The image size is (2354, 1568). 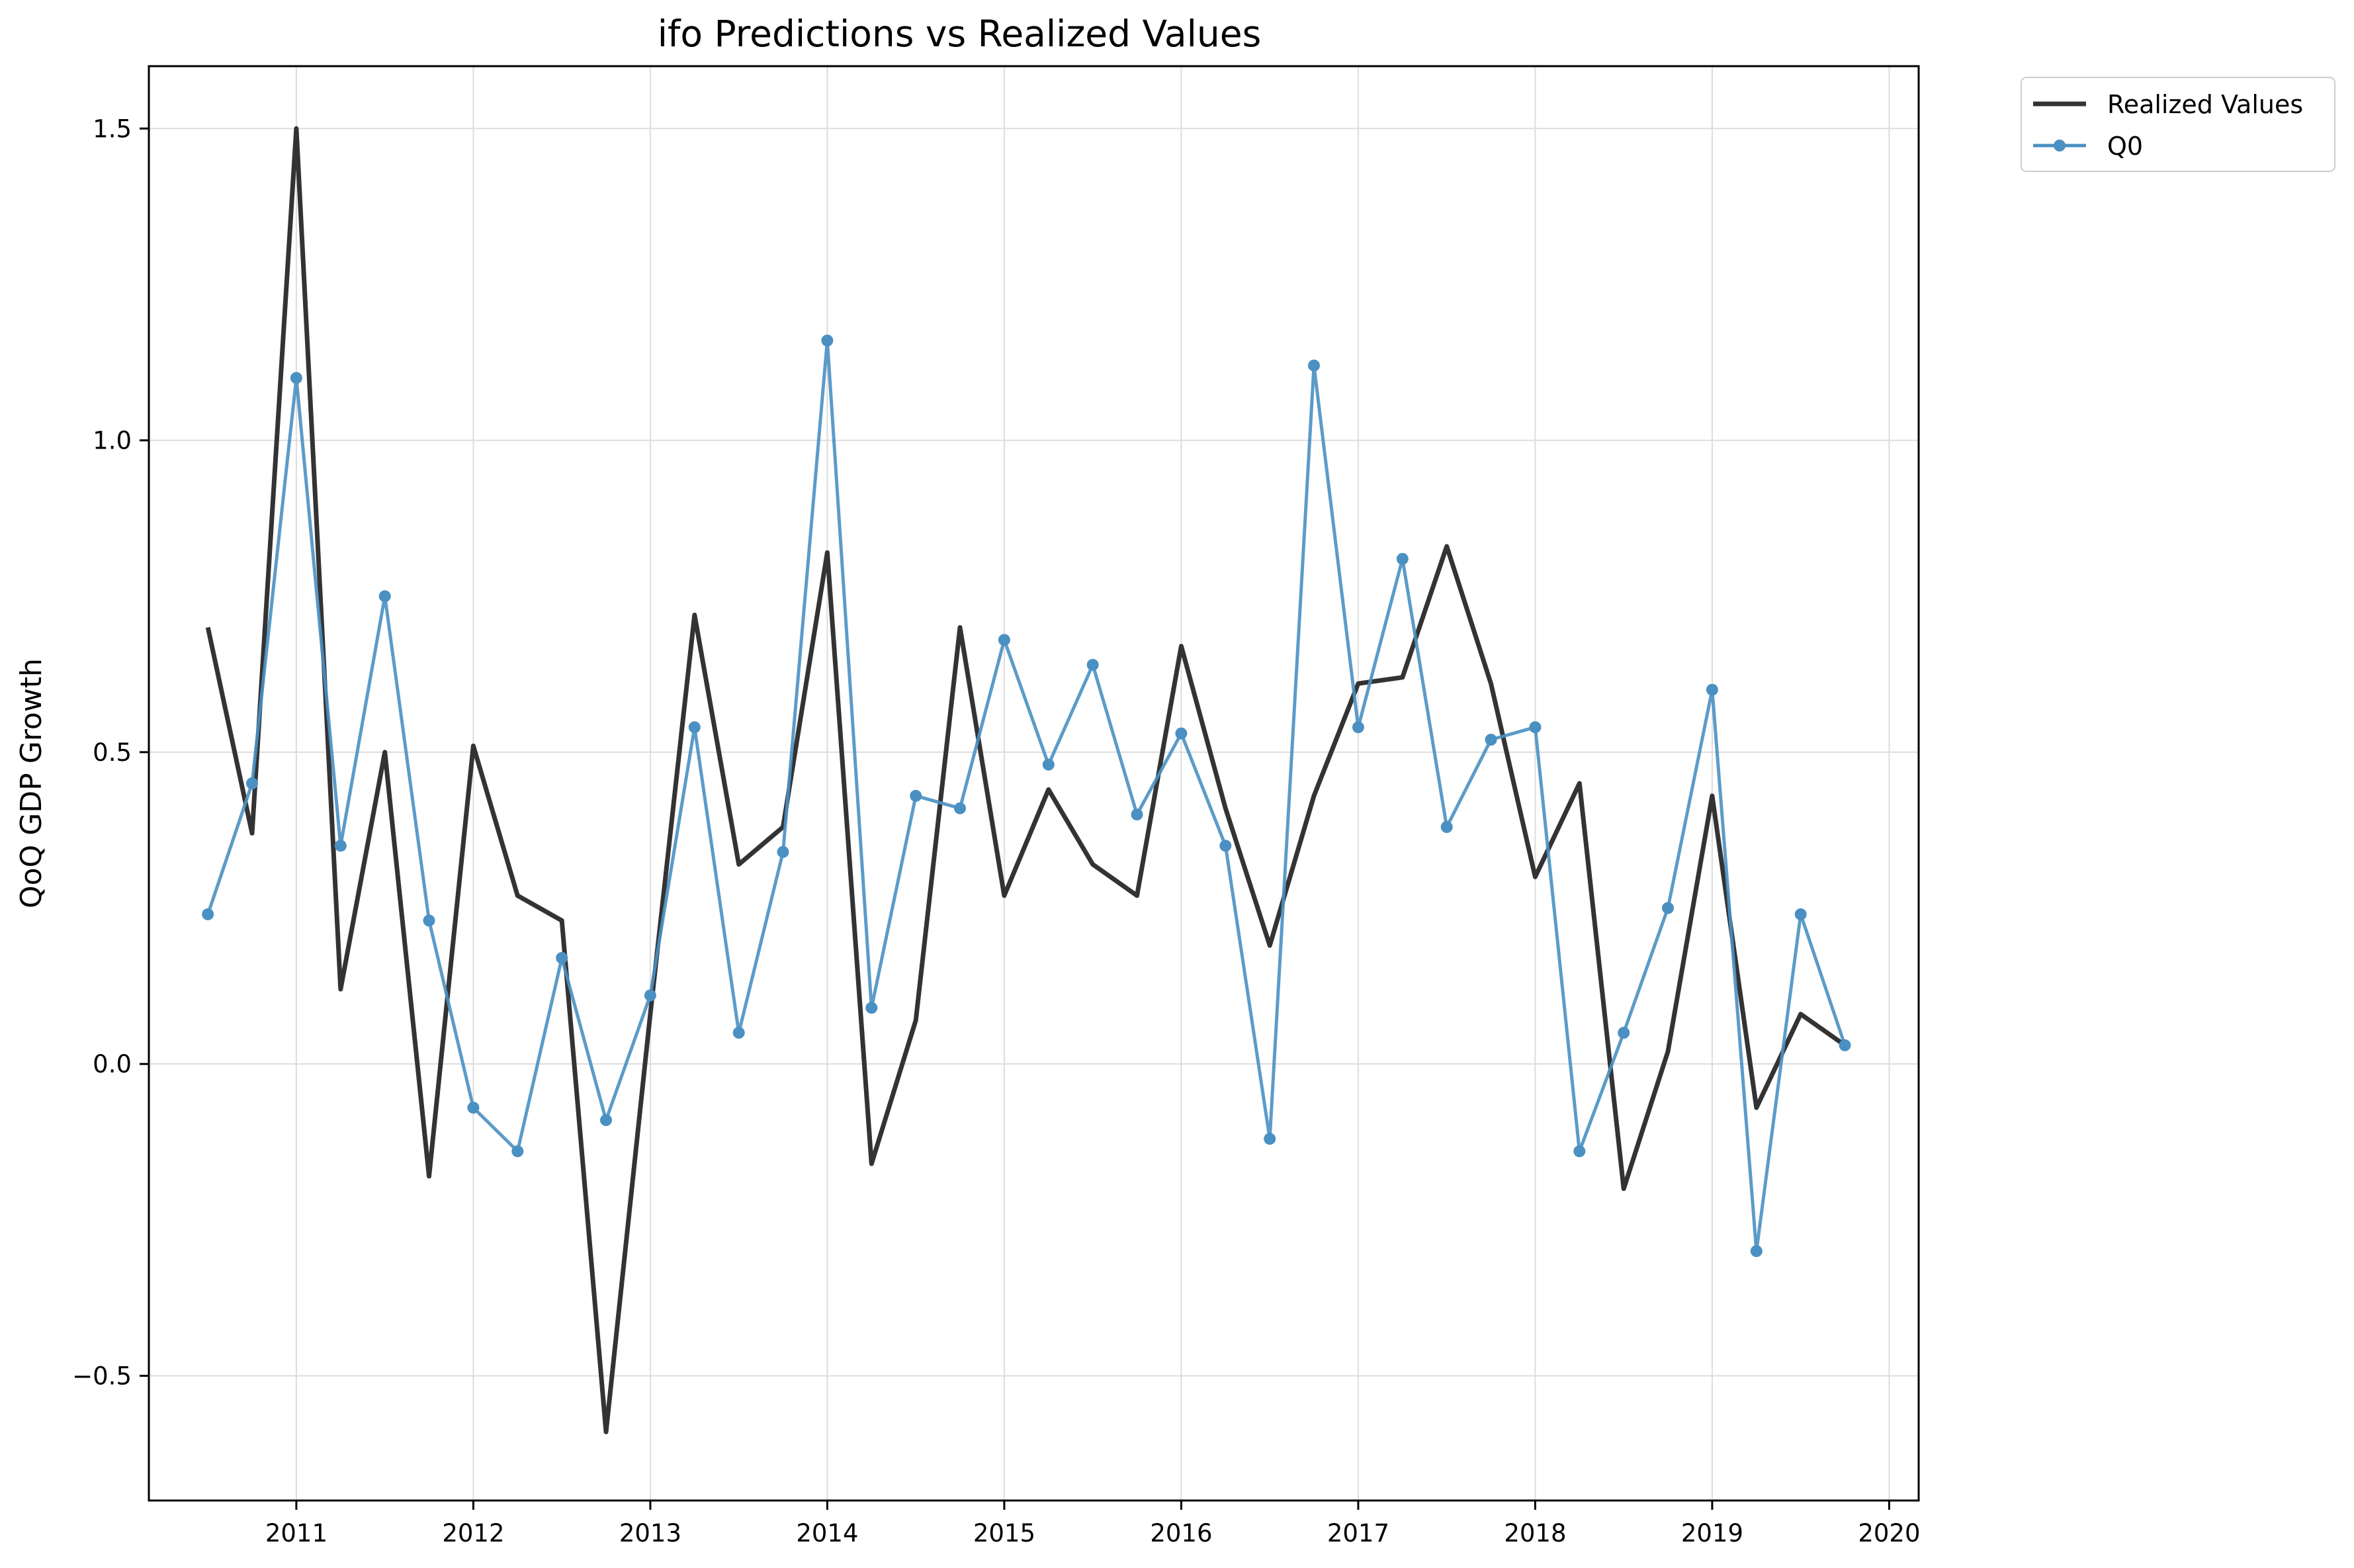 I want to click on legend-label: Realized Values, so click(x=2205, y=105).